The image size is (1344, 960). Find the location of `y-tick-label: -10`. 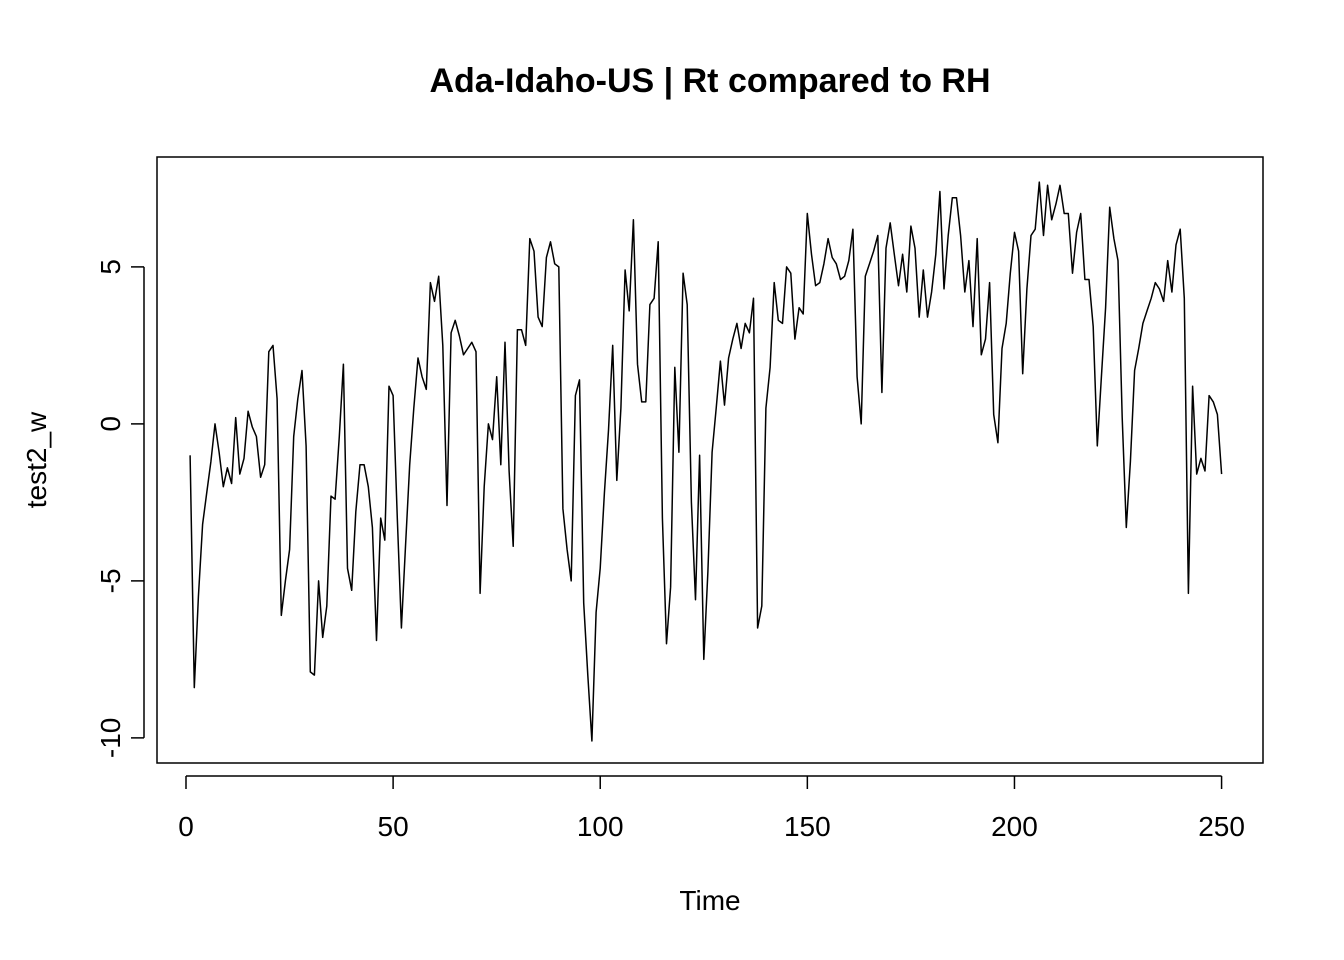

y-tick-label: -10 is located at coordinates (110, 738).